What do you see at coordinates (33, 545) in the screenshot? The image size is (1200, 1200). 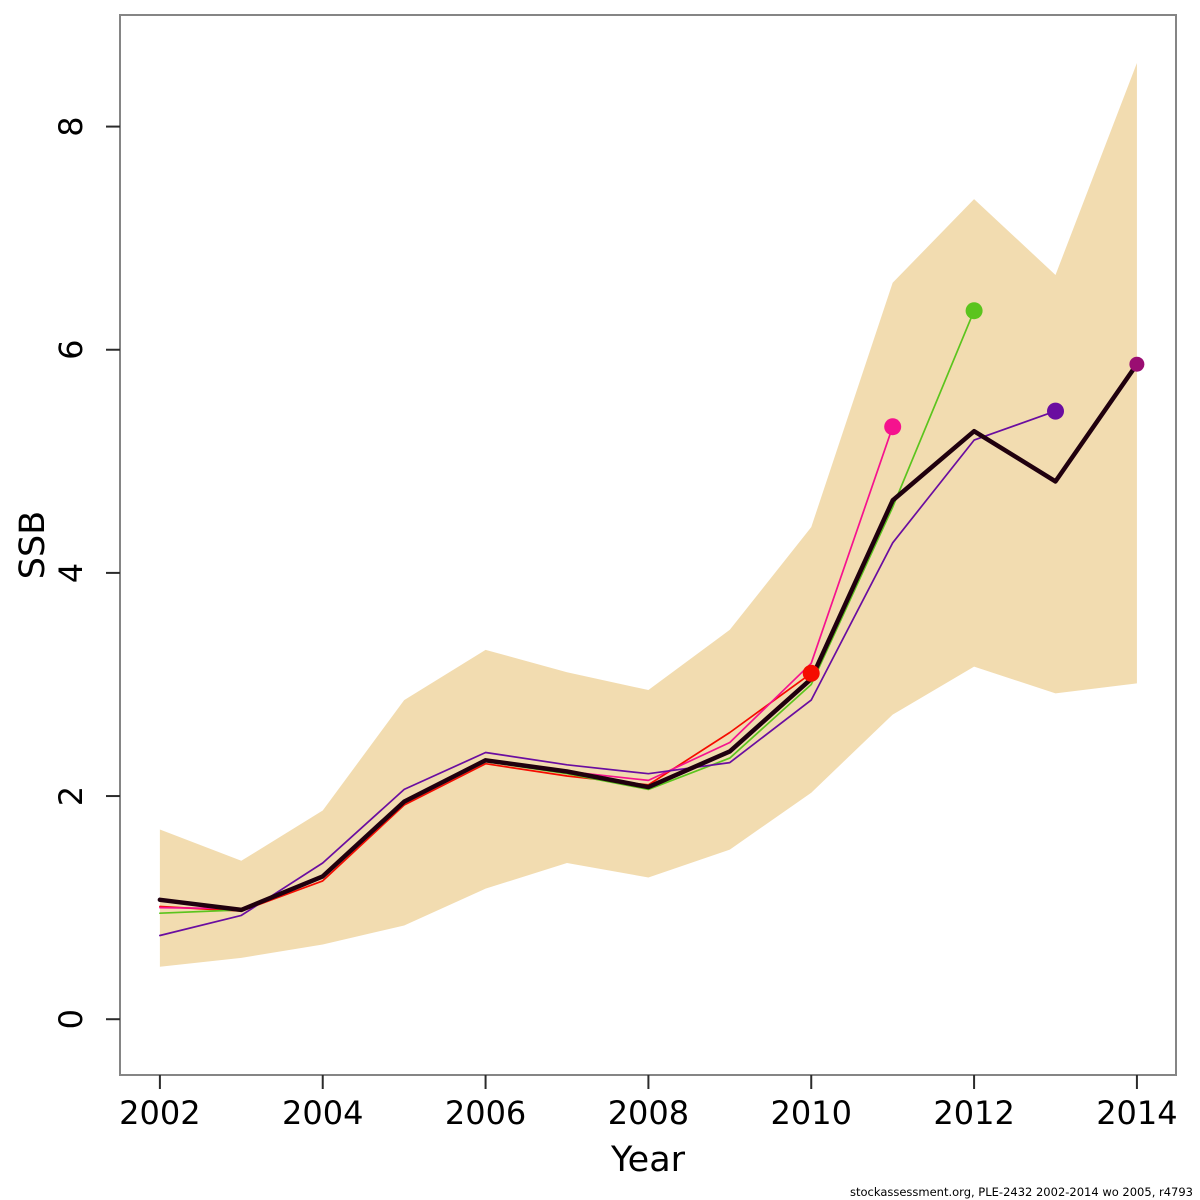 I see `y-axis-title: SSB` at bounding box center [33, 545].